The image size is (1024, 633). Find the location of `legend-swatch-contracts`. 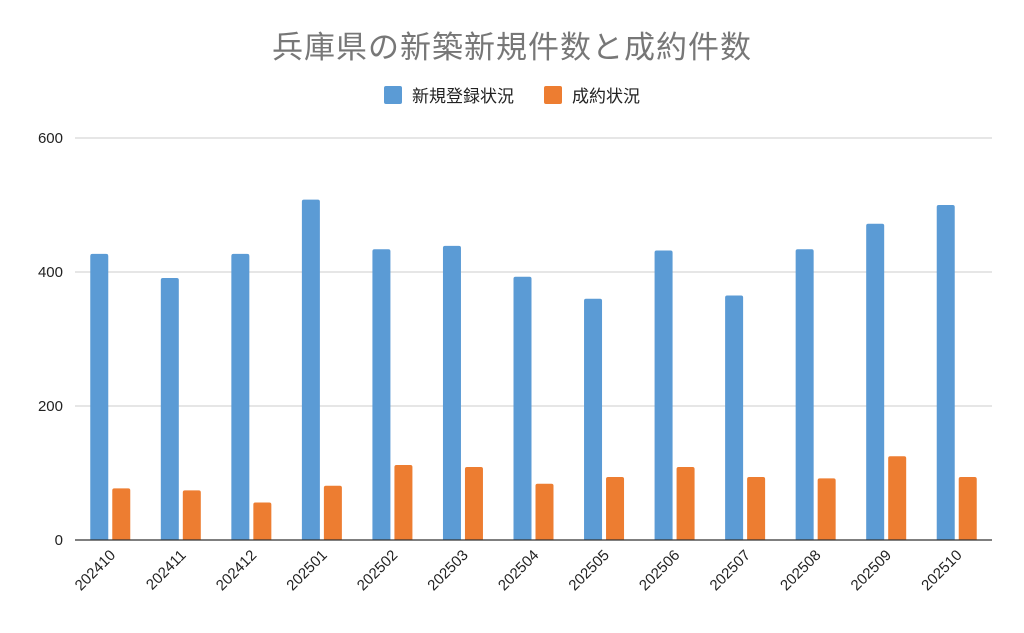

legend-swatch-contracts is located at coordinates (553, 94).